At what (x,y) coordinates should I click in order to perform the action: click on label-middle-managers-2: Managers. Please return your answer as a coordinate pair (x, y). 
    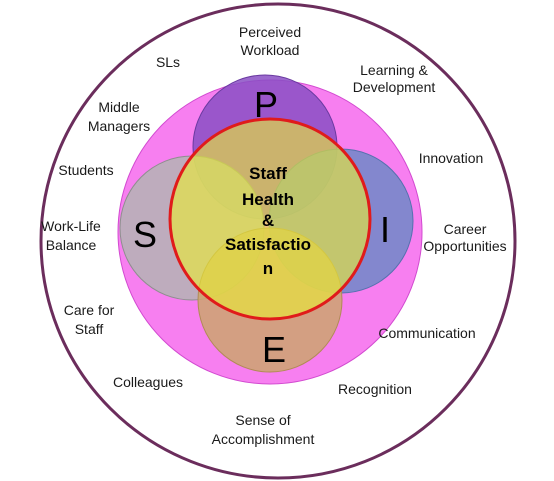
    Looking at the image, I should click on (119, 126).